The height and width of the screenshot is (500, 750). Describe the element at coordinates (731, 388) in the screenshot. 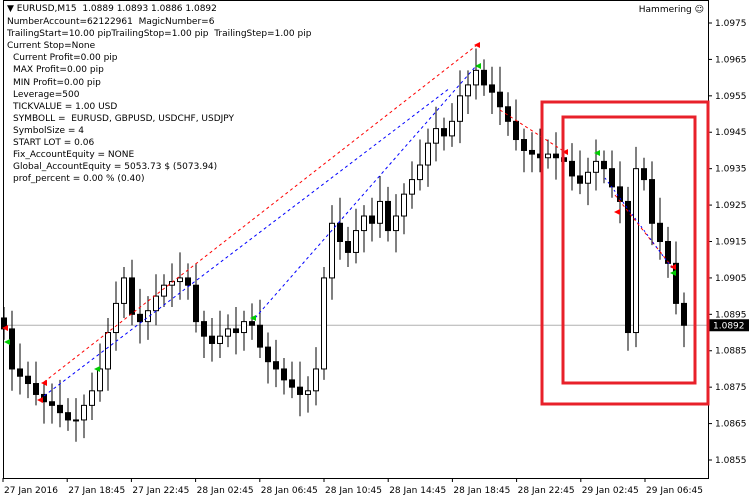

I see `y-tick-label: 1.0875` at that location.